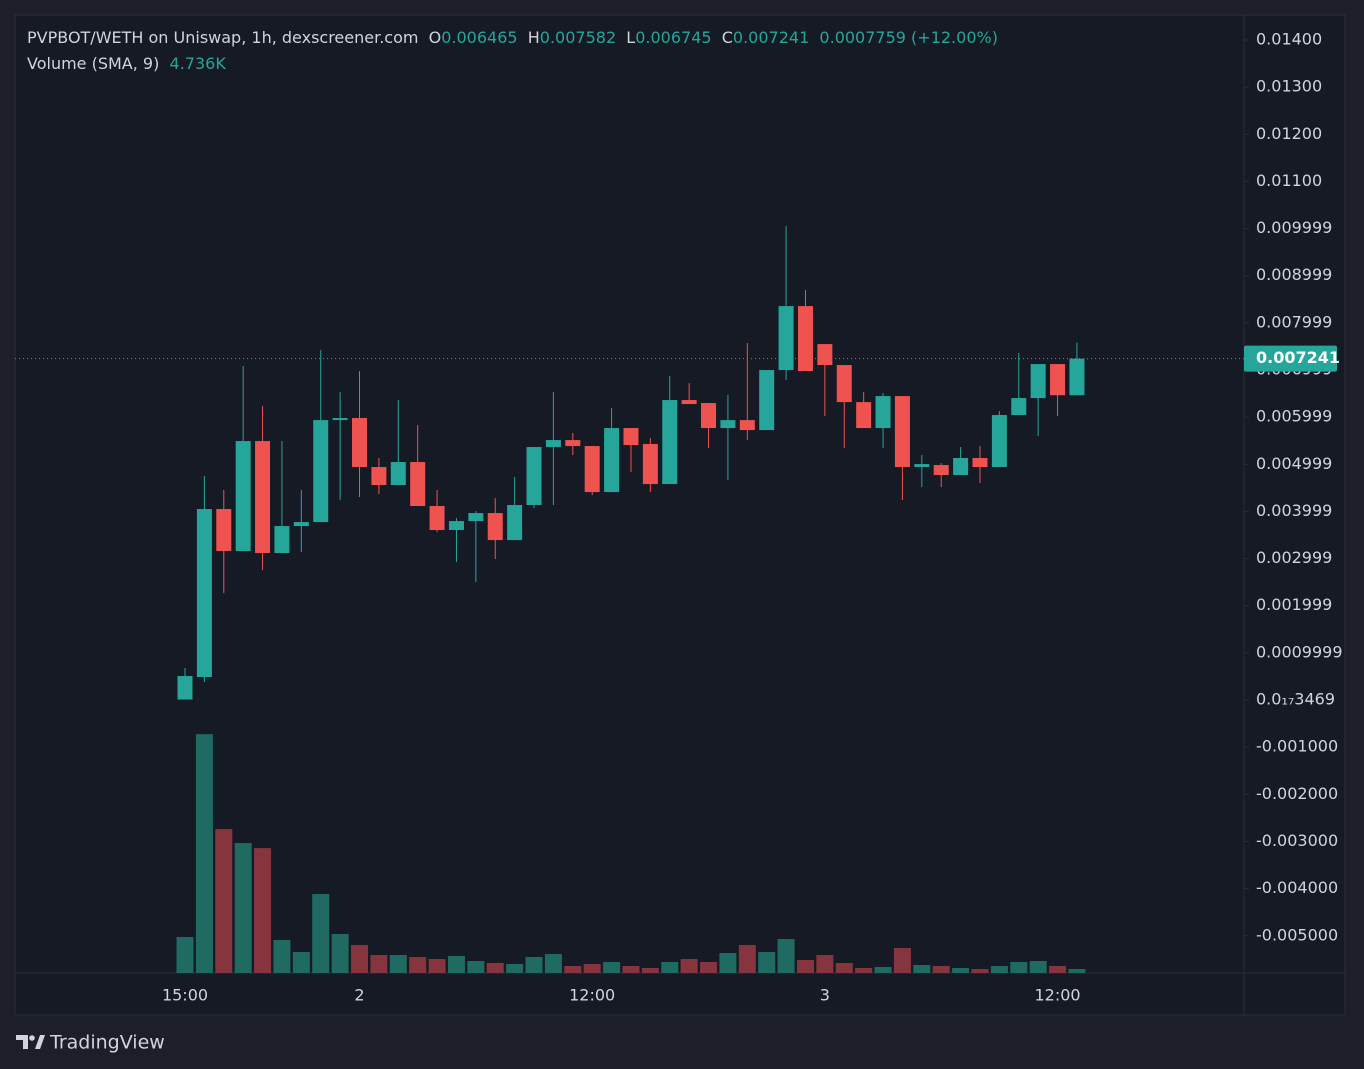 This screenshot has width=1364, height=1069. What do you see at coordinates (954, 37) in the screenshot?
I see `change-pct: (+12.00%)` at bounding box center [954, 37].